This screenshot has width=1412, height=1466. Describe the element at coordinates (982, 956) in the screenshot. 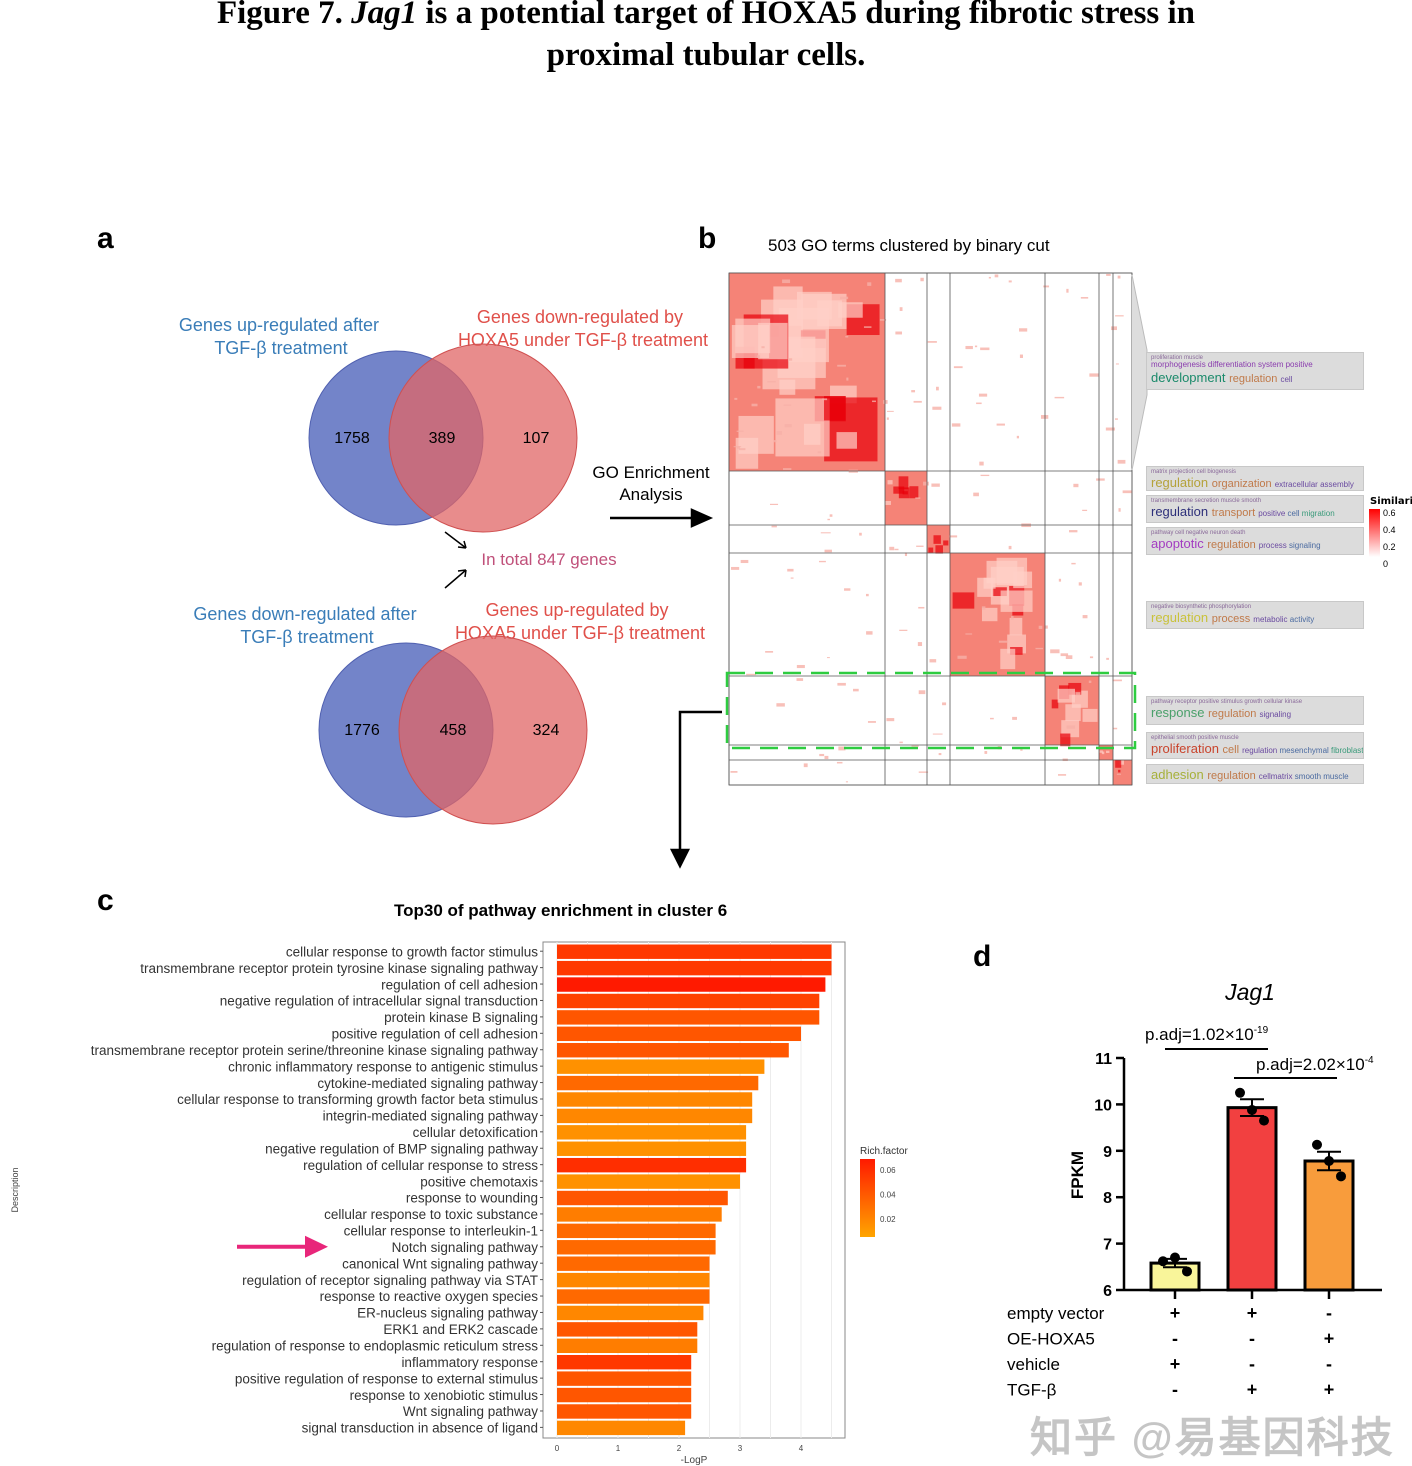

I see `panel-label-d: d` at that location.